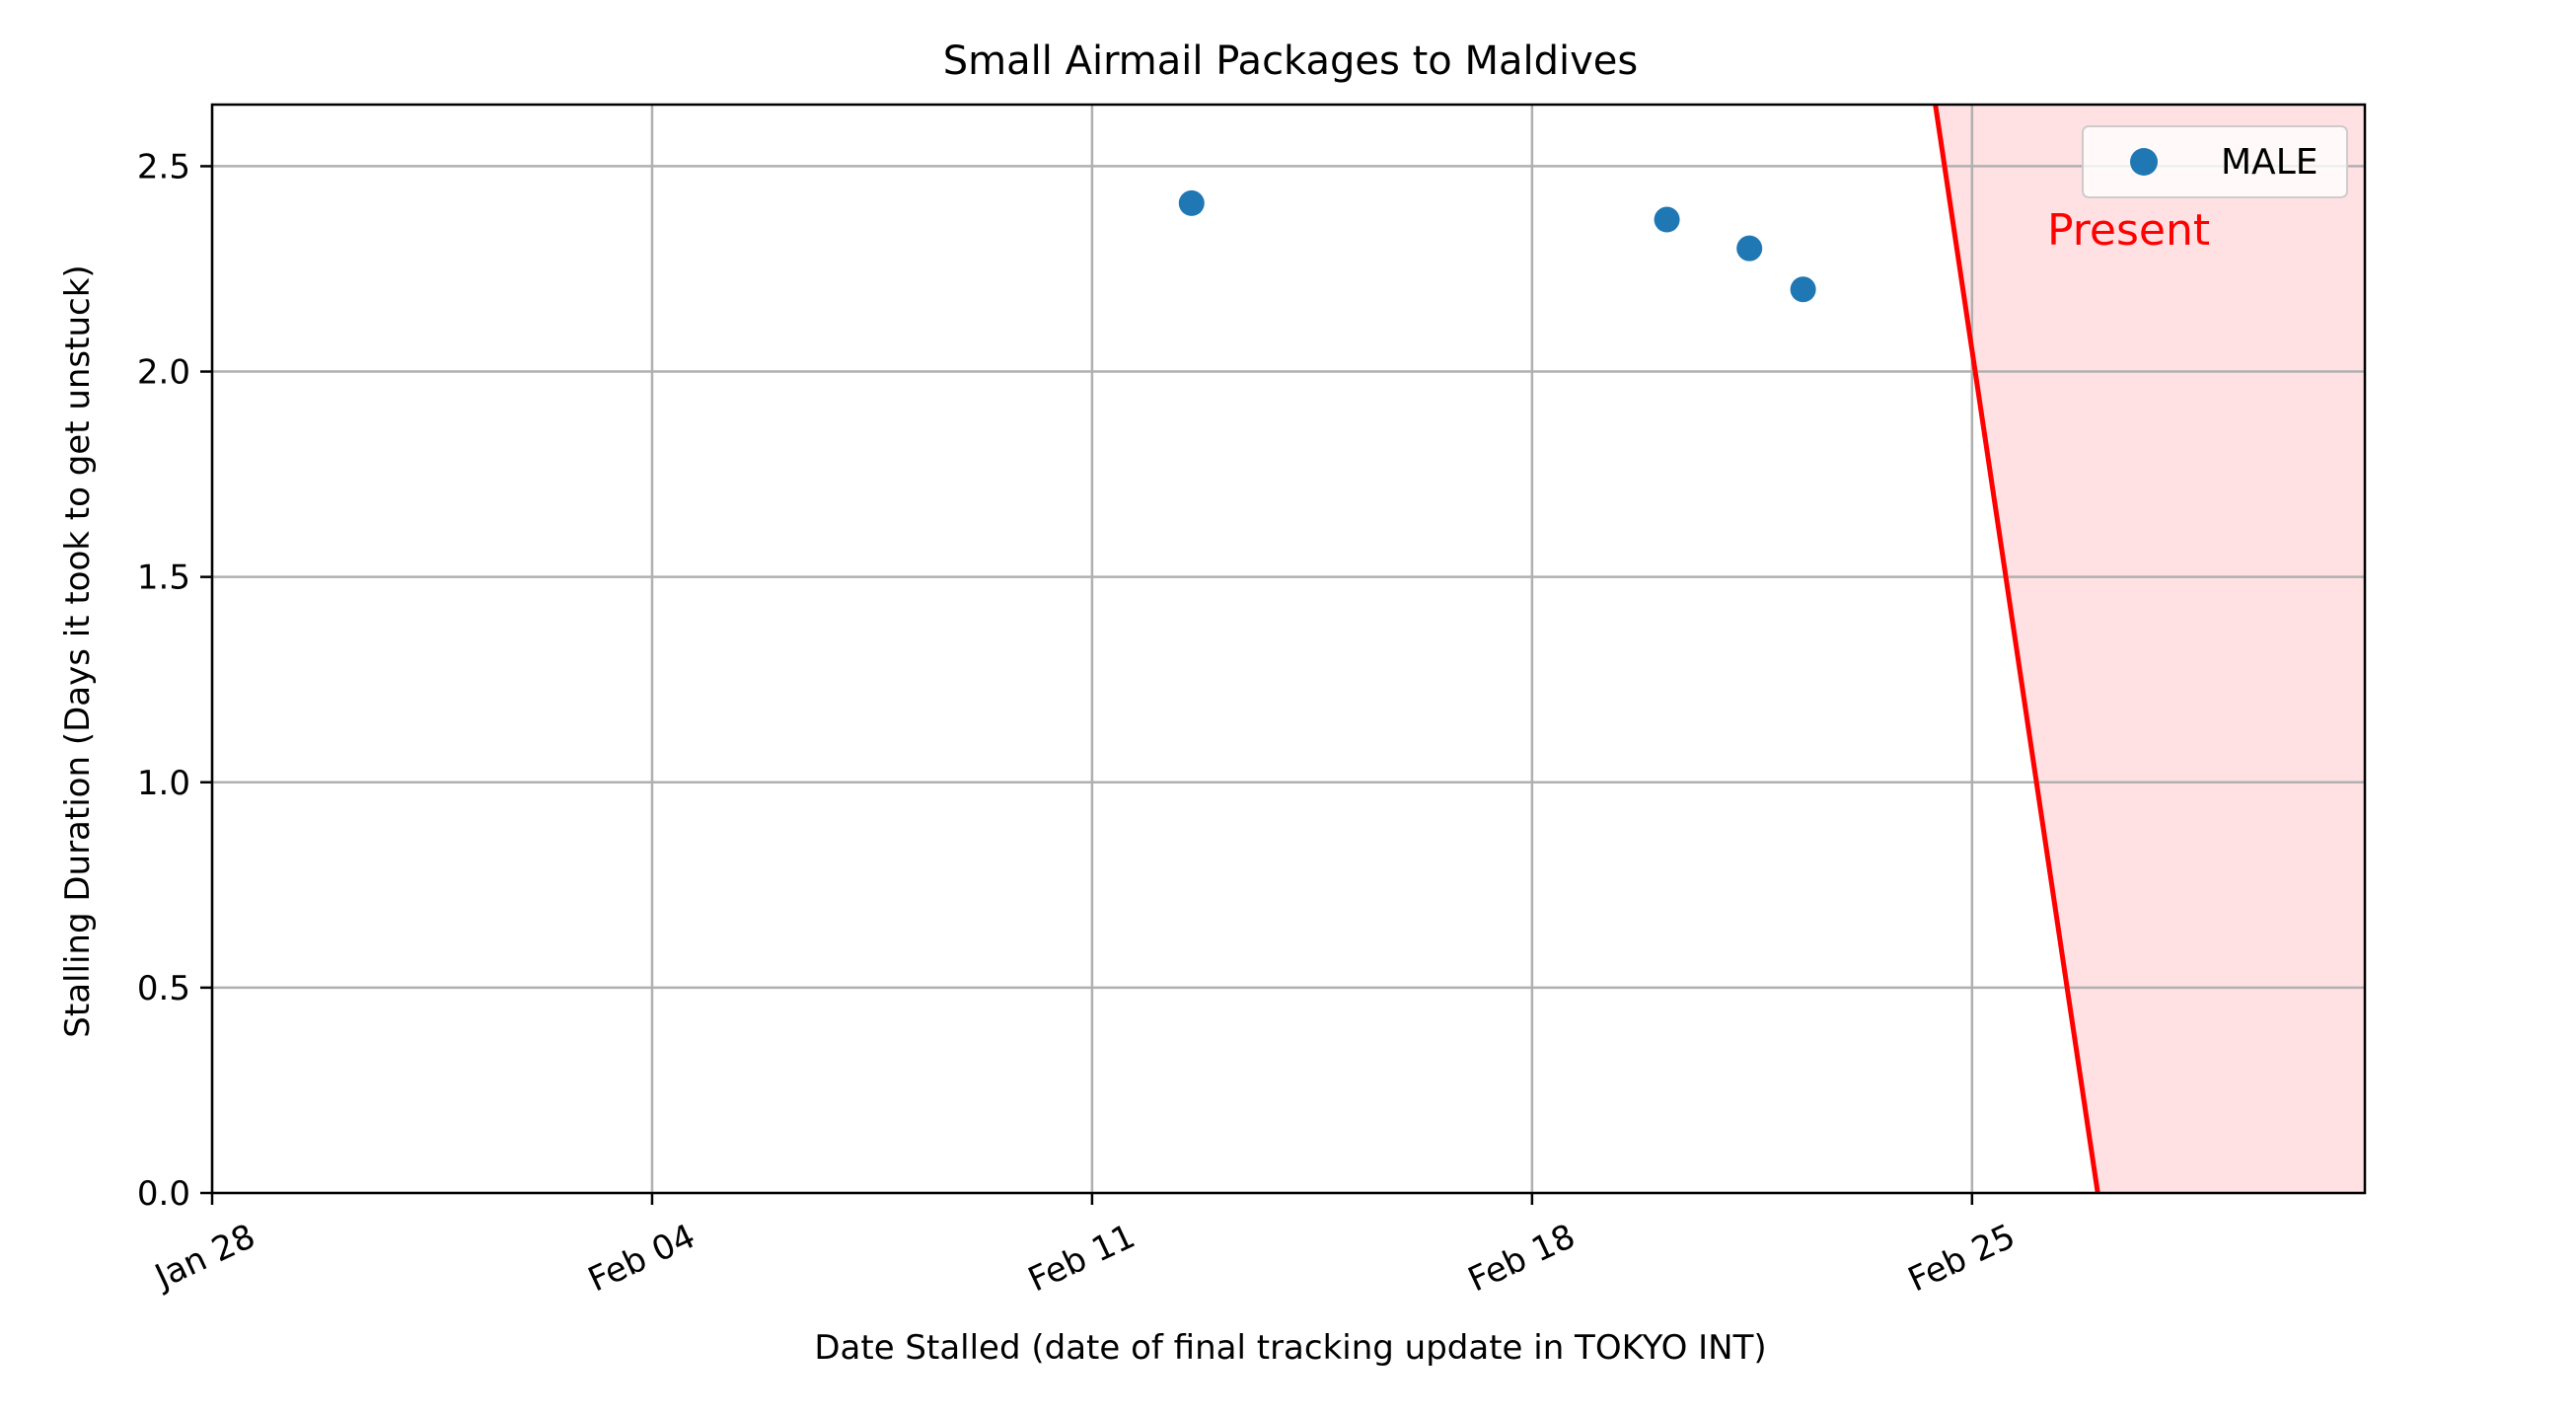 The image size is (2576, 1416). Describe the element at coordinates (163, 373) in the screenshot. I see `y-tick-label: 2.0` at that location.